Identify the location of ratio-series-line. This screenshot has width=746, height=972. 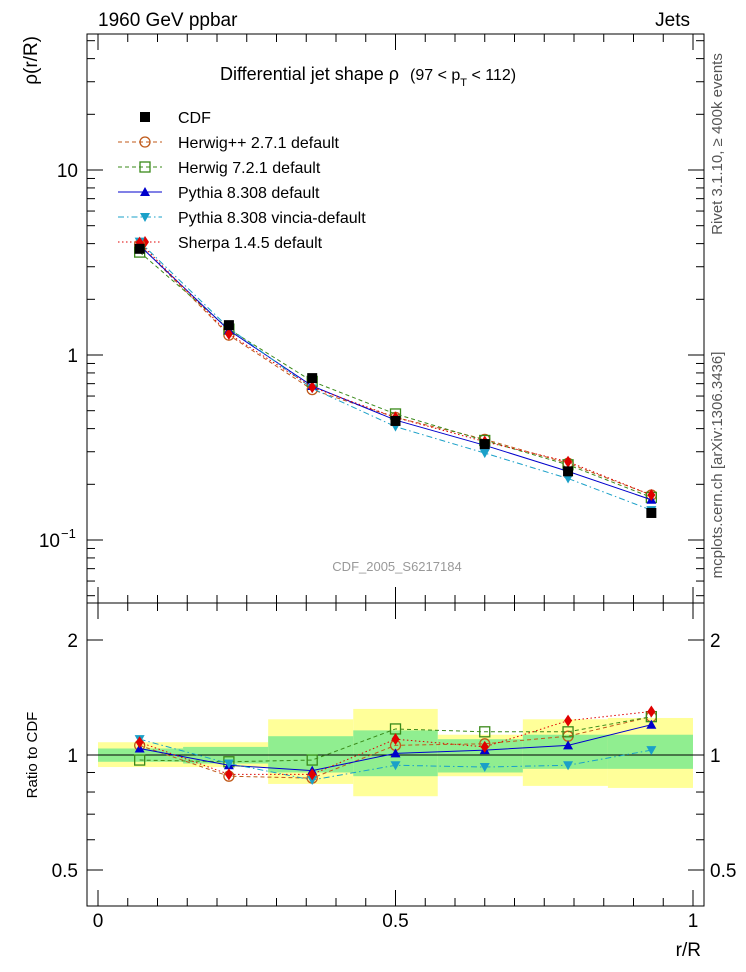
(395, 739).